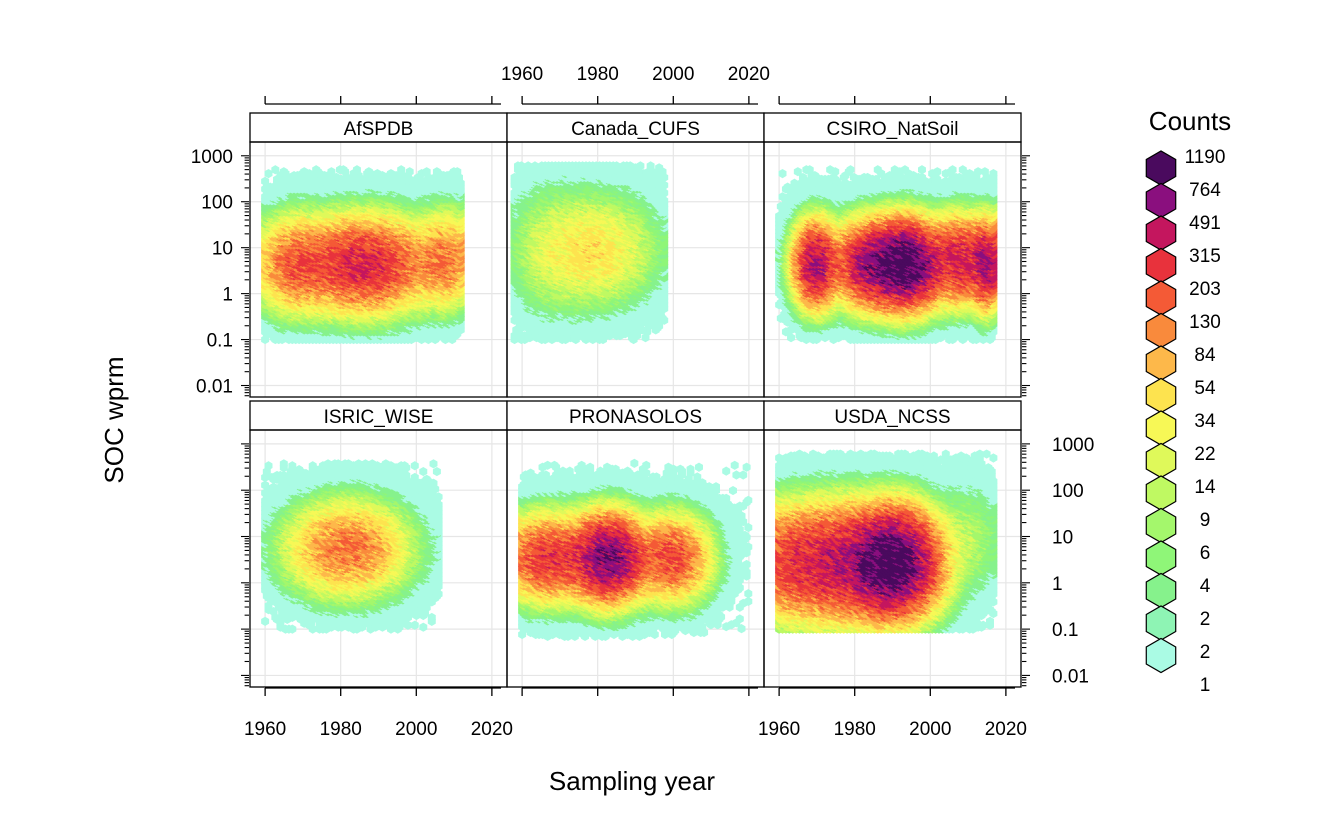  What do you see at coordinates (589, 253) in the screenshot?
I see `panel-hexbins-Canada_CUFS` at bounding box center [589, 253].